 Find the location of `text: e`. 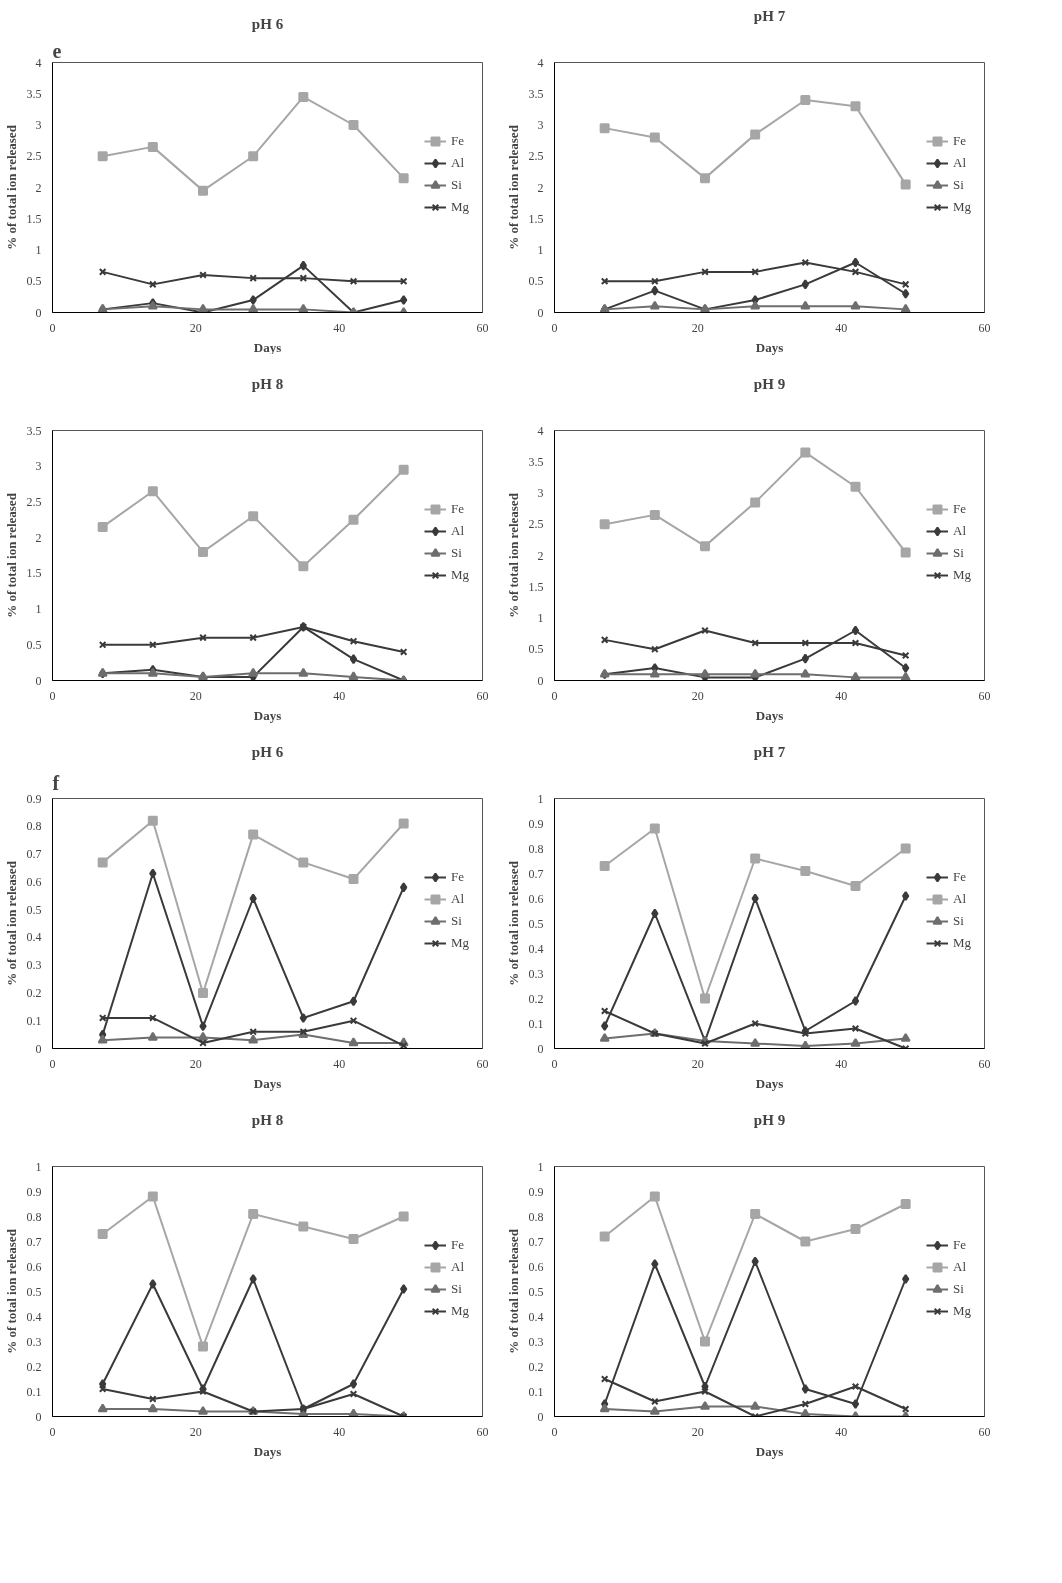

text: e is located at coordinates (57, 50).